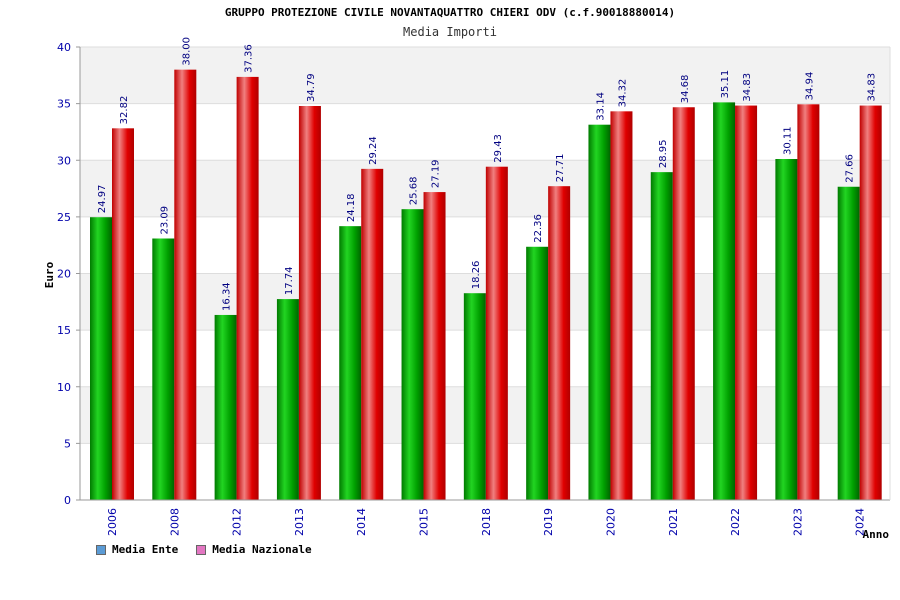 This screenshot has width=900, height=600. Describe the element at coordinates (49, 274) in the screenshot. I see `y-axis-label: Euro` at that location.